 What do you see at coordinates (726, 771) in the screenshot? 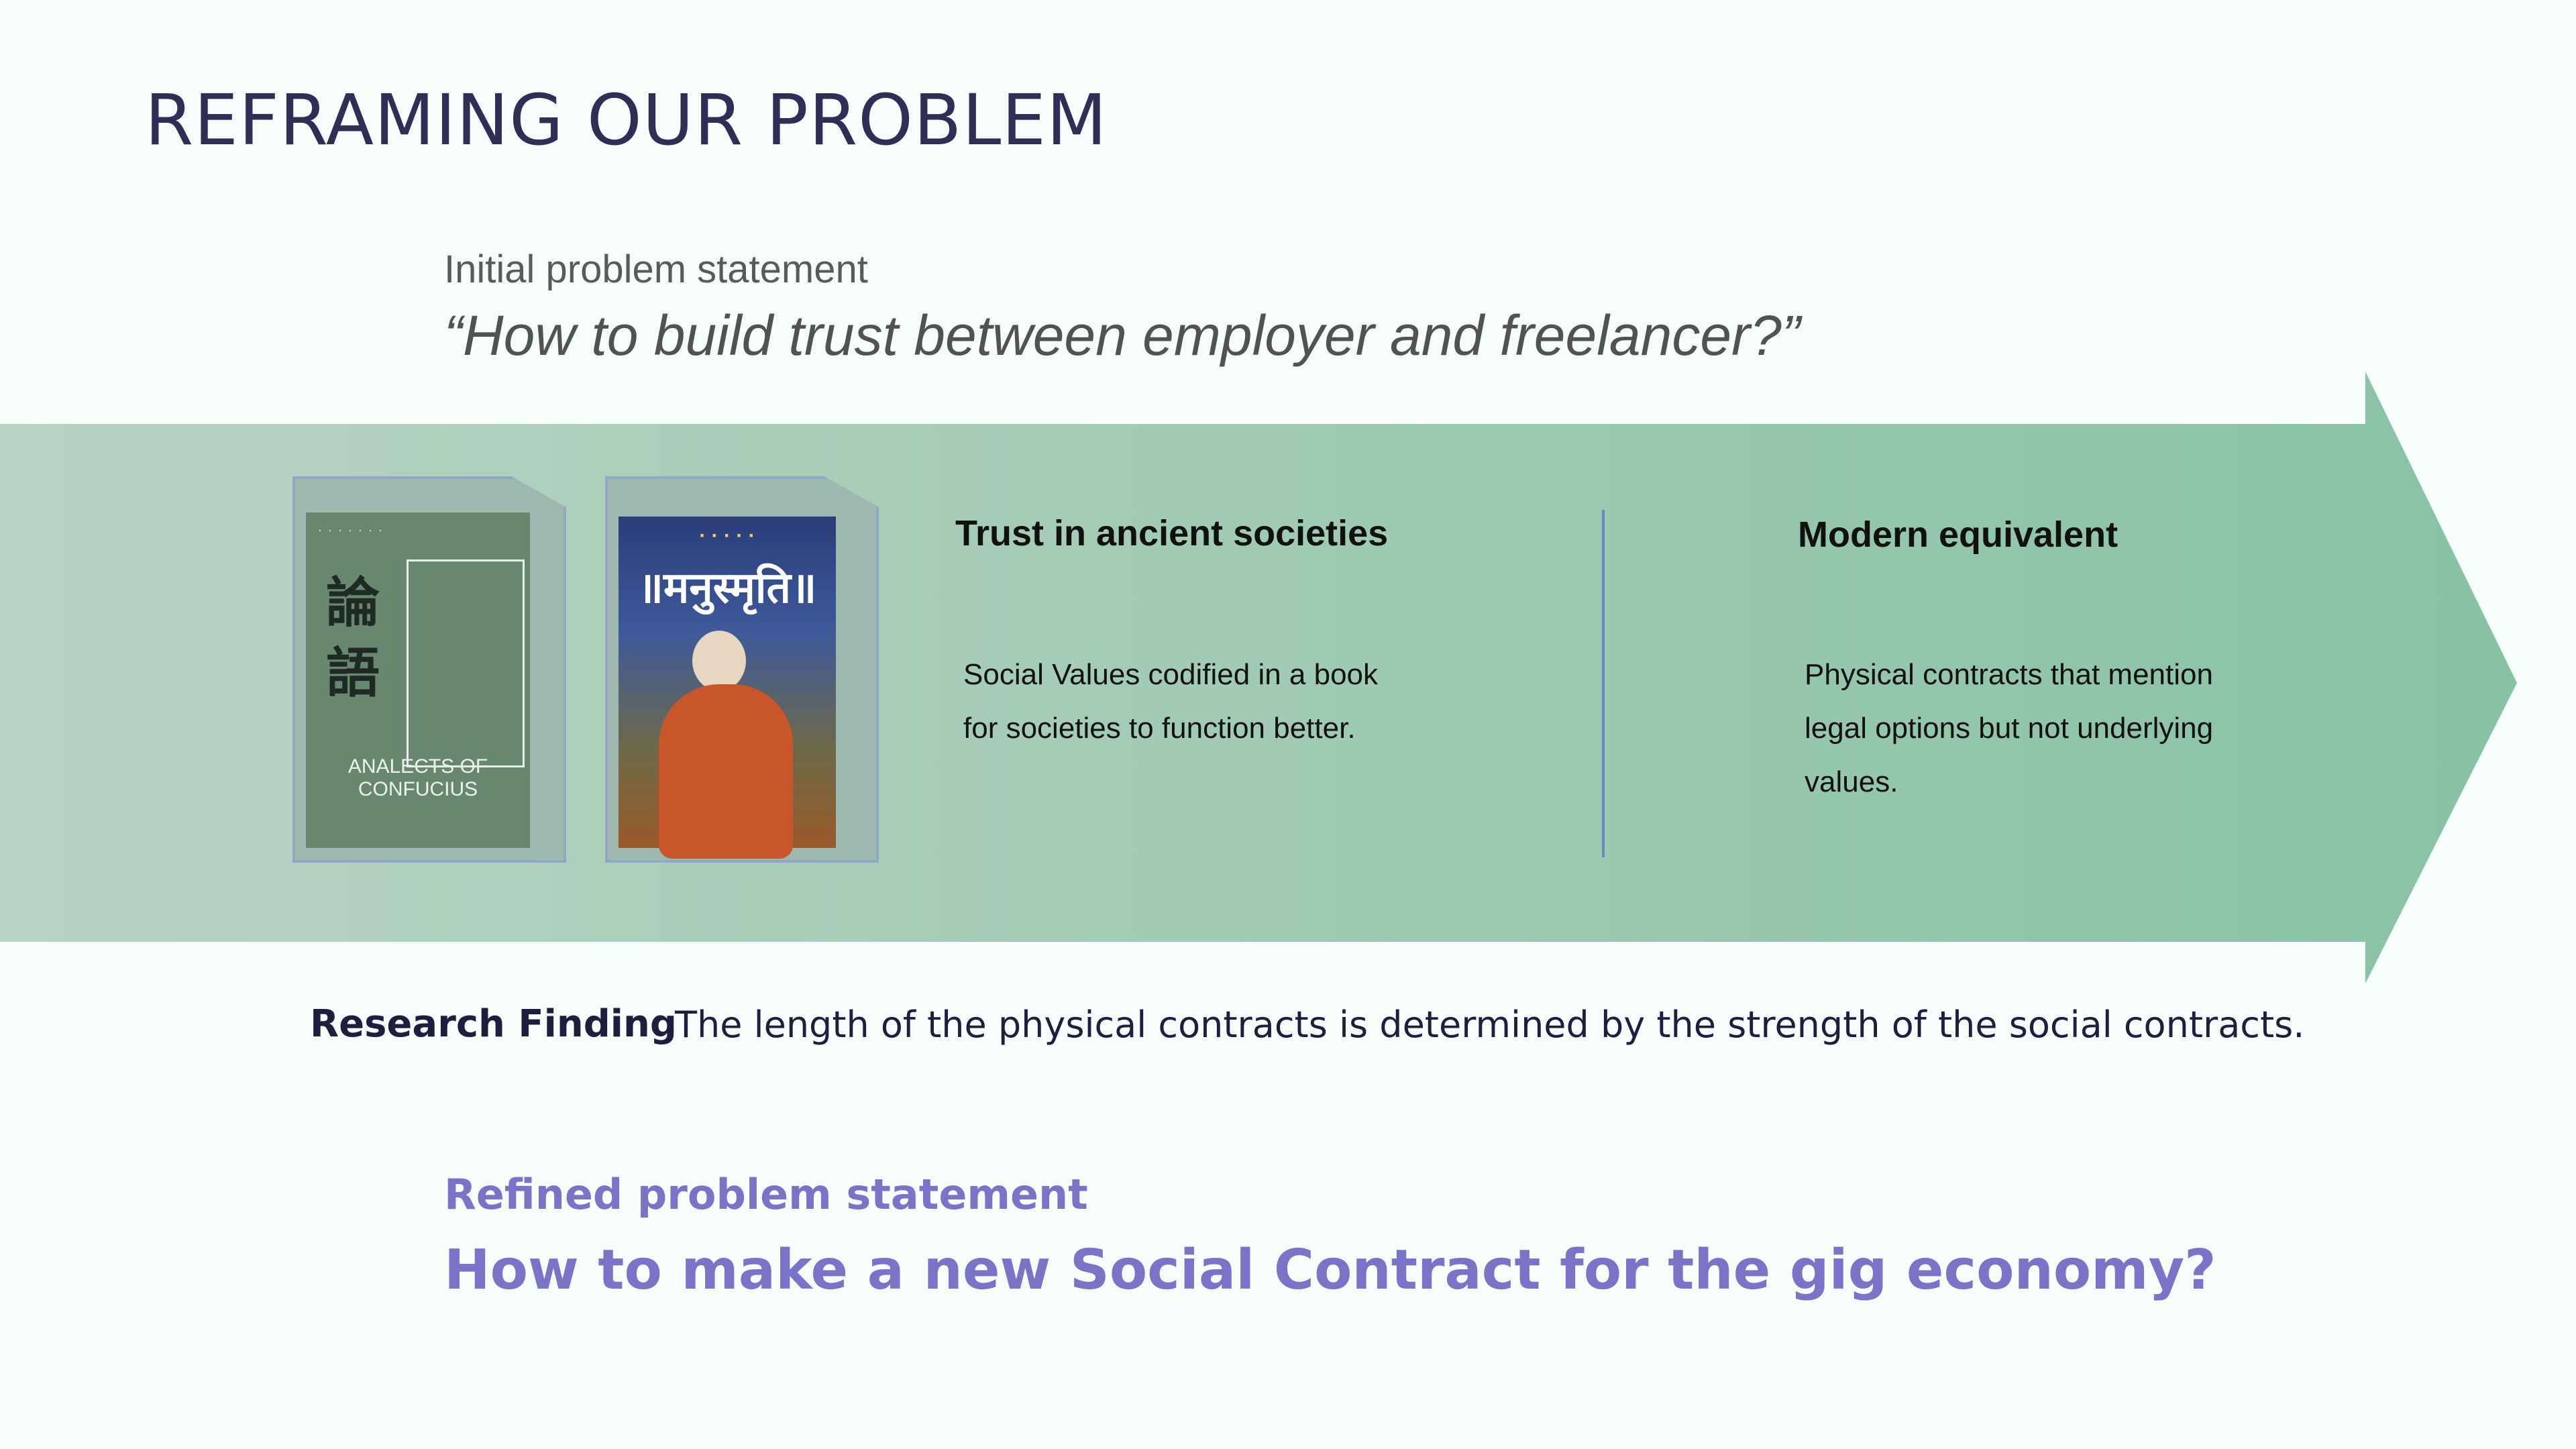
I see `sage-figure` at bounding box center [726, 771].